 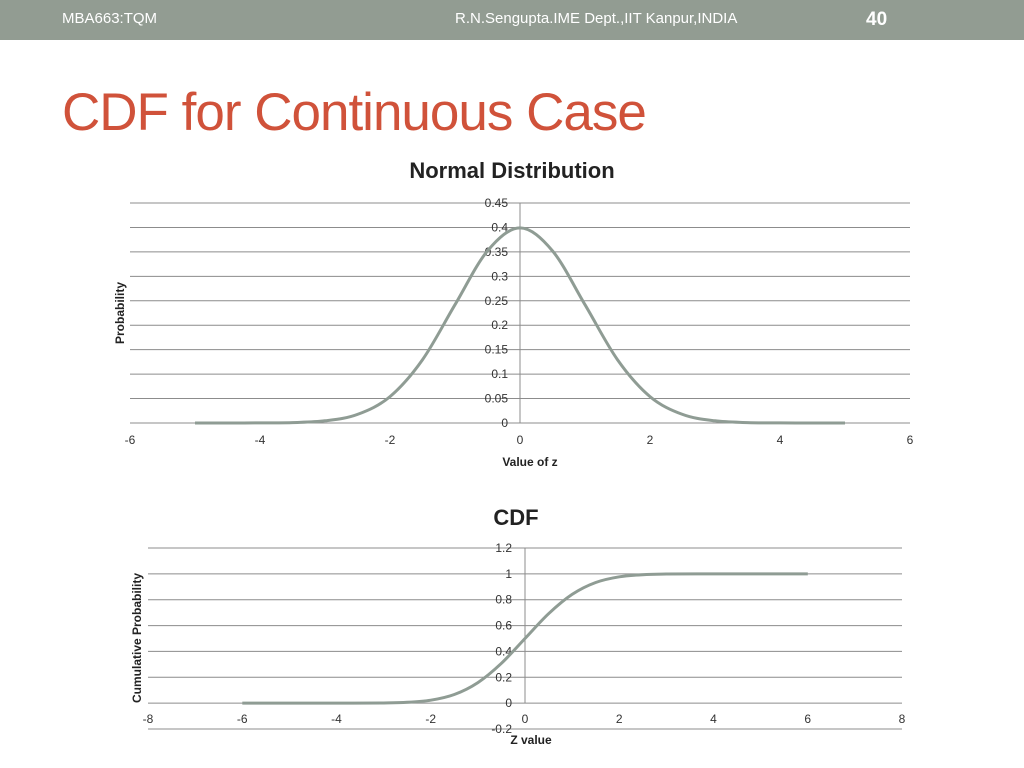 What do you see at coordinates (504, 423) in the screenshot?
I see `pdf-y-tick-label: 0` at bounding box center [504, 423].